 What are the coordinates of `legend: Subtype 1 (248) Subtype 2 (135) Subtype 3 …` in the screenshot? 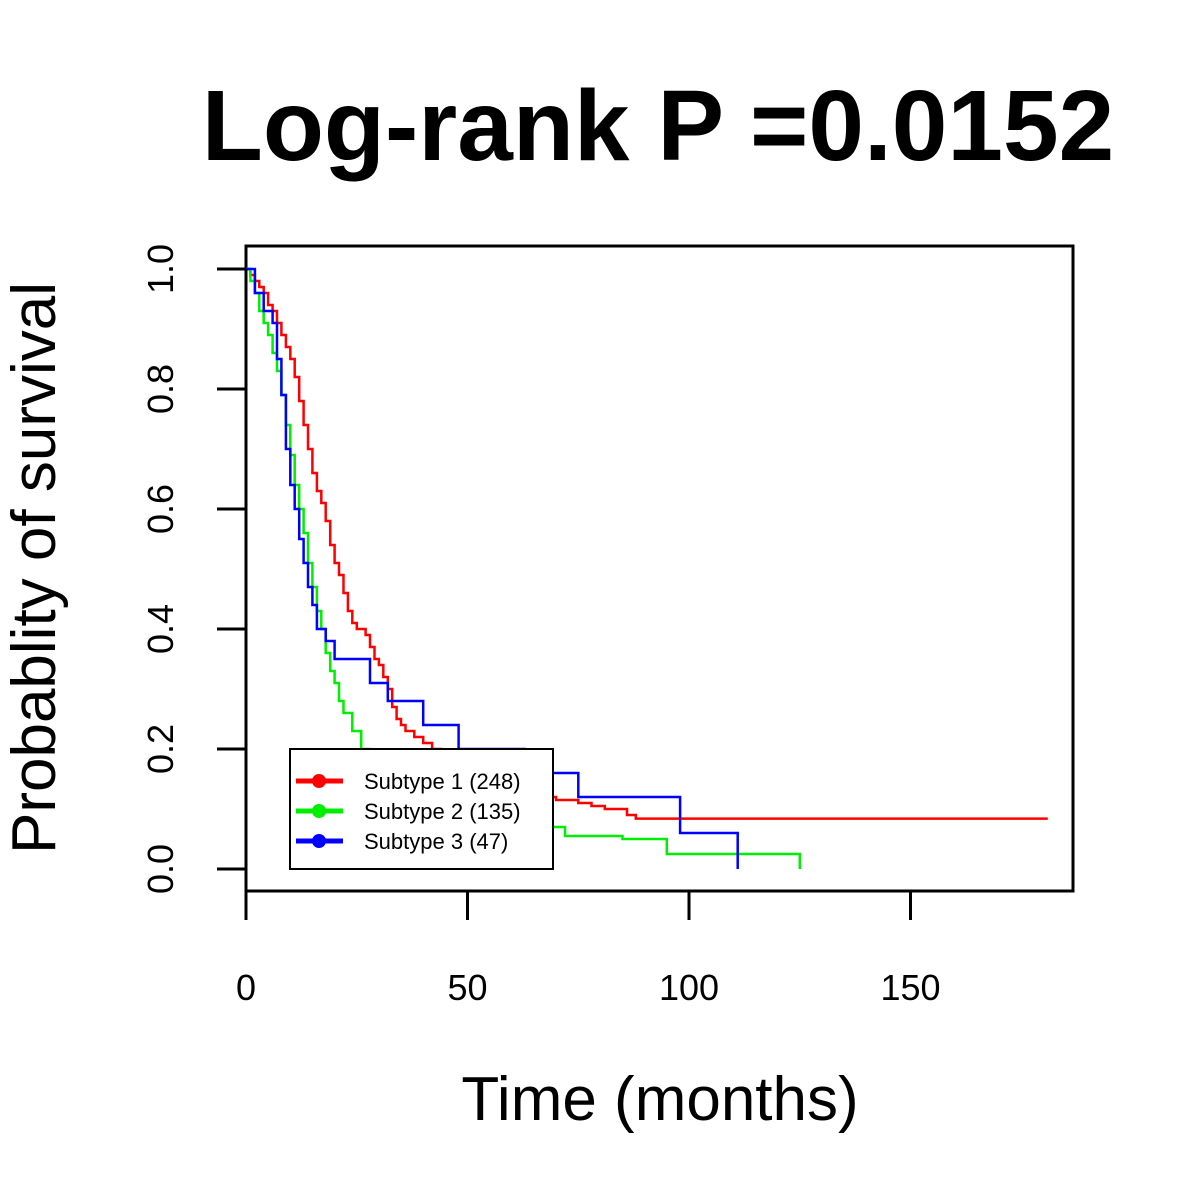 It's located at (421, 809).